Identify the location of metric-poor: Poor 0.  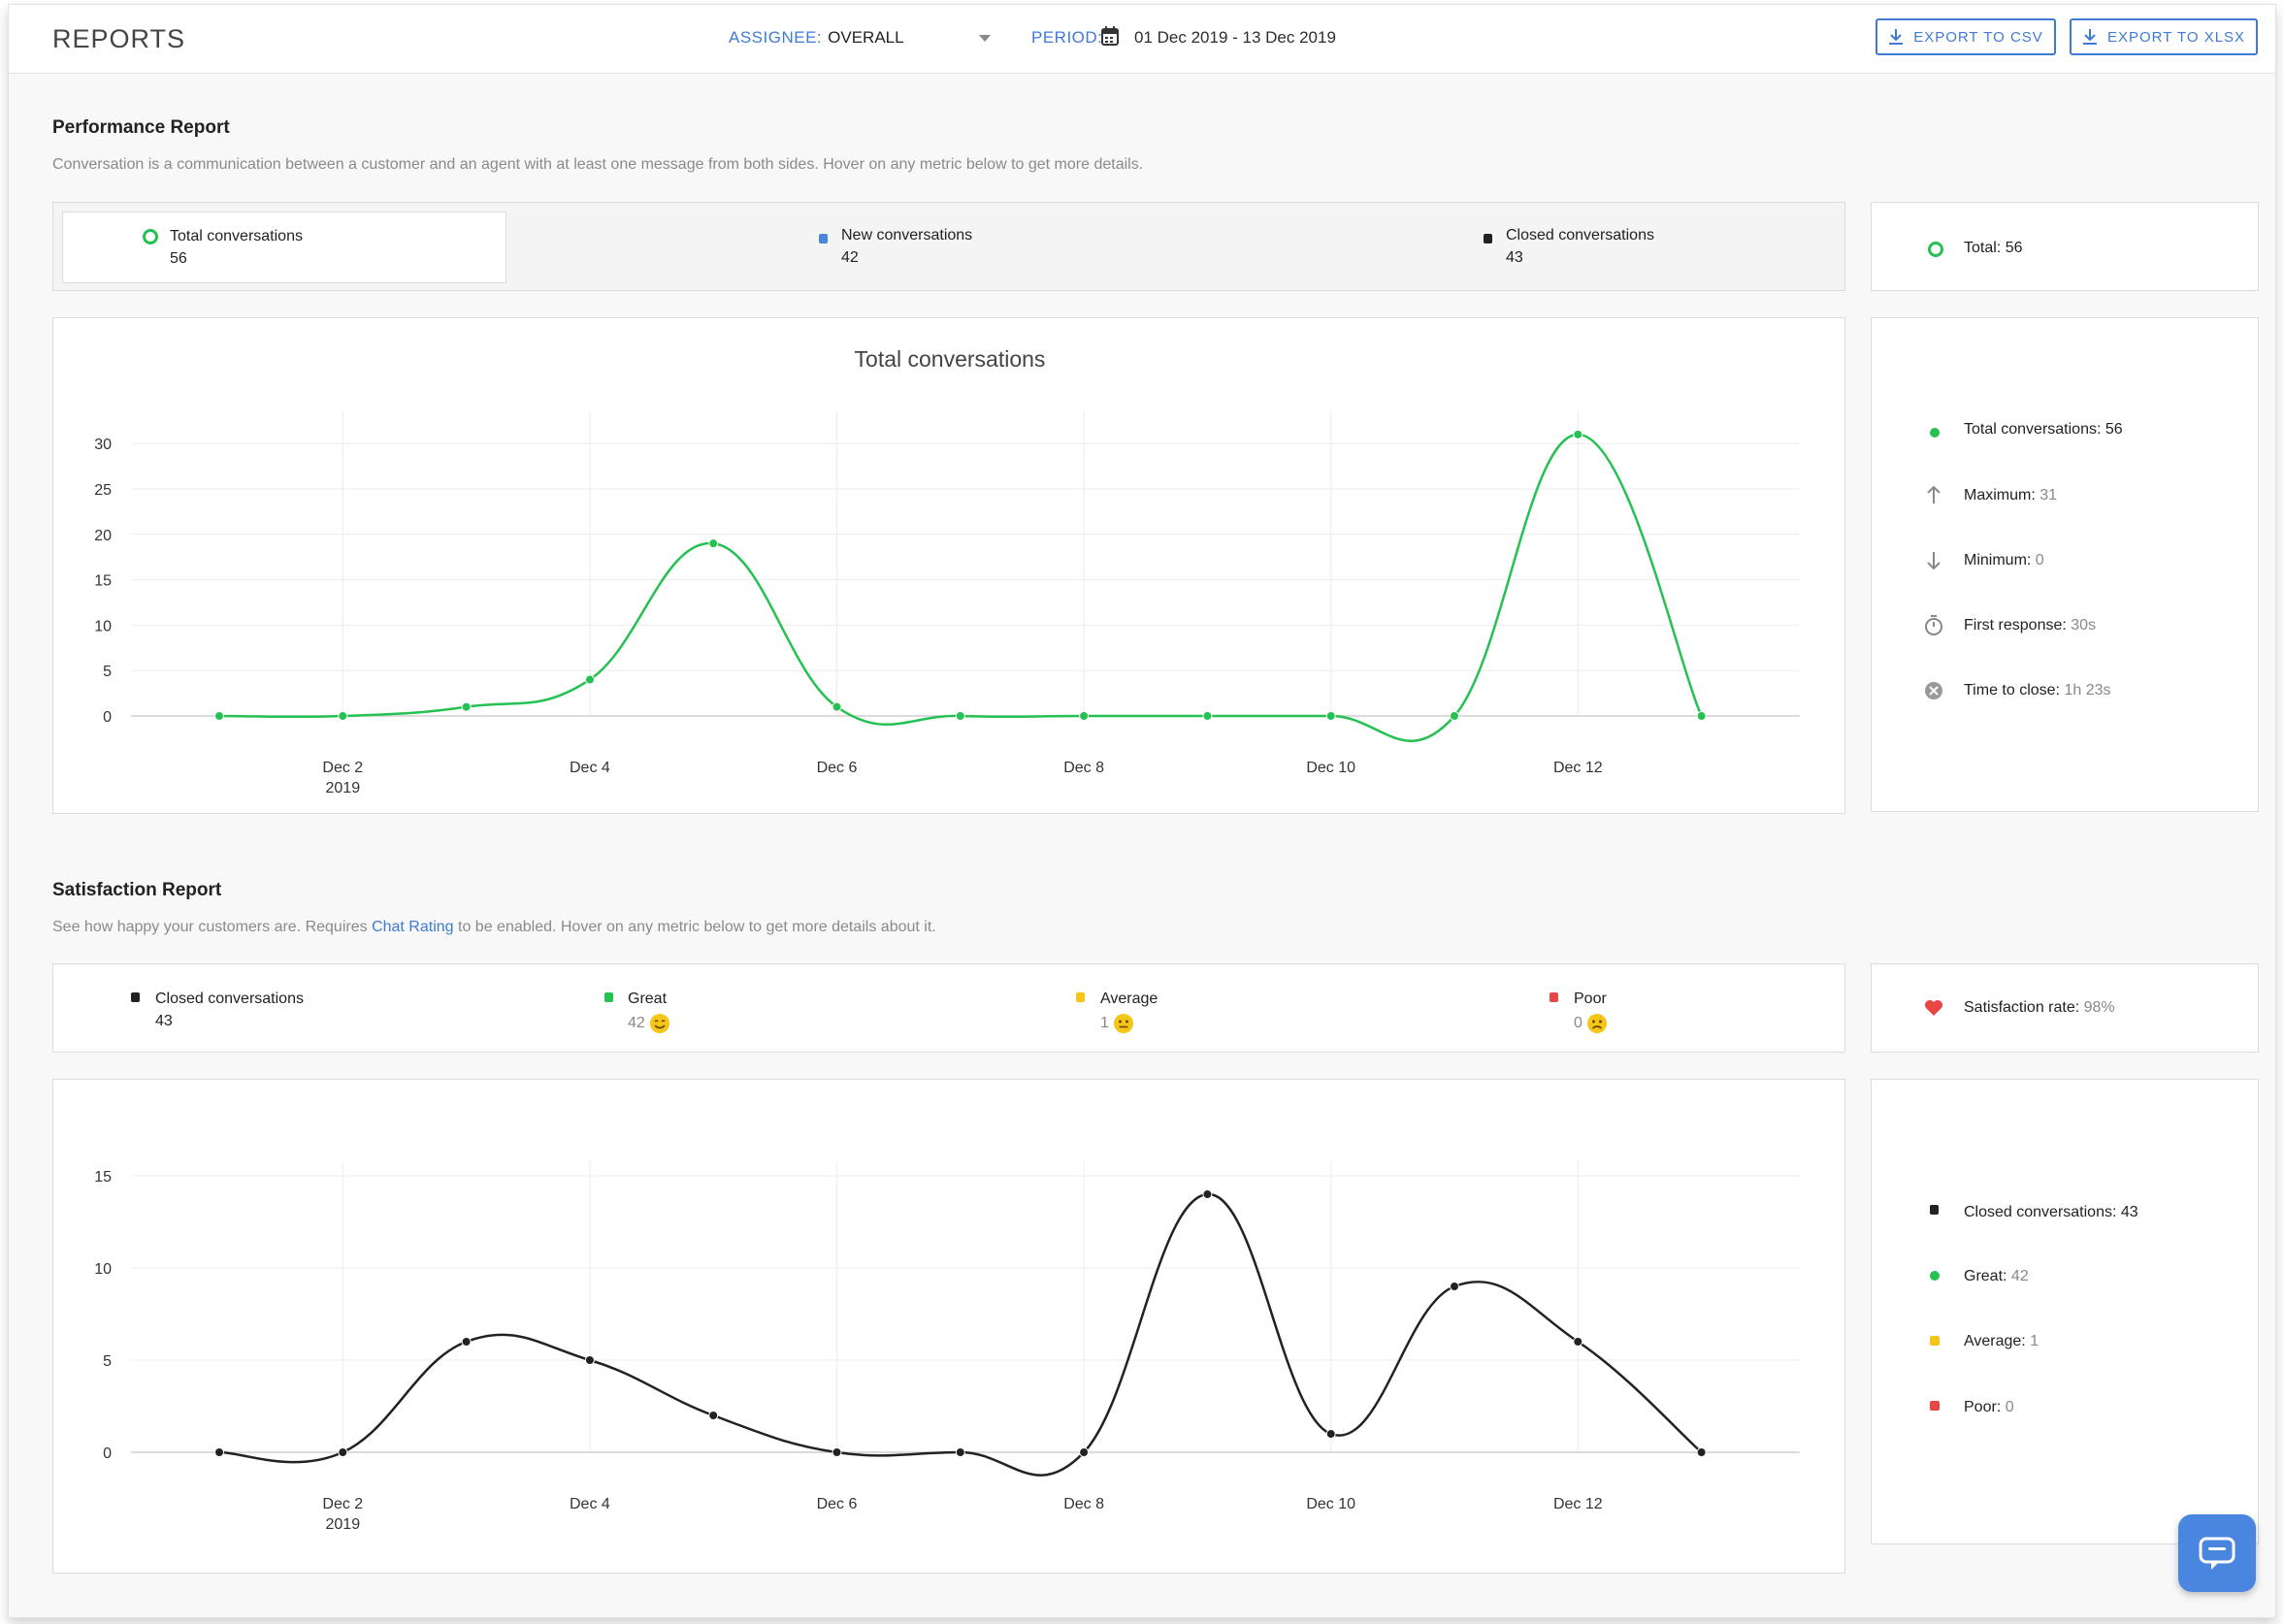
(1591, 1012).